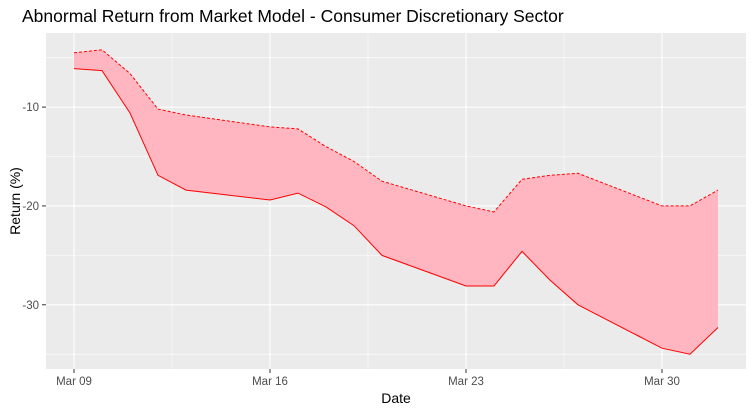 Image resolution: width=755 pixels, height=413 pixels. Describe the element at coordinates (30, 108) in the screenshot. I see `y-tick-label: -10` at that location.